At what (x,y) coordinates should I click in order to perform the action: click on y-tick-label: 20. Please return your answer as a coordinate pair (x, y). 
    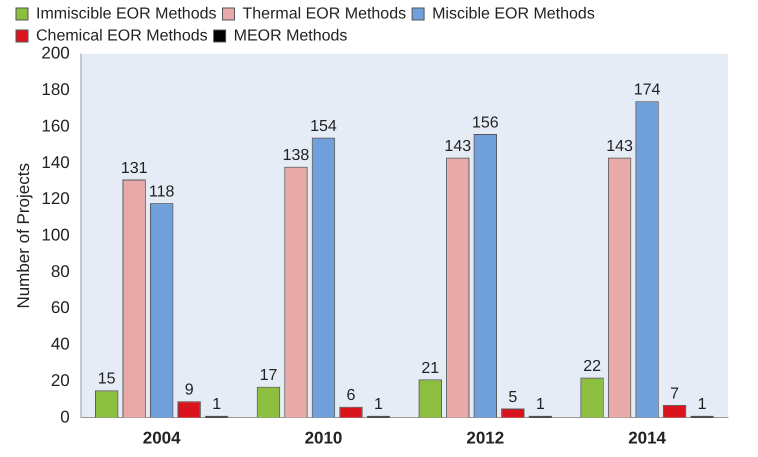
    Looking at the image, I should click on (60, 380).